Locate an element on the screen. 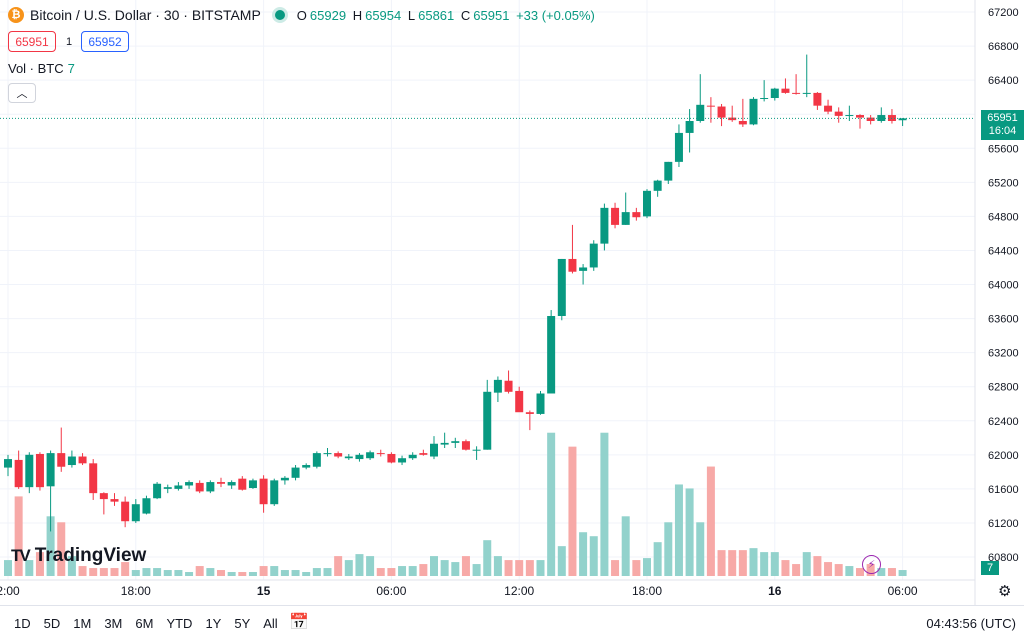 Image resolution: width=1024 pixels, height=636 pixels. range-button-3m: 3M is located at coordinates (113, 623).